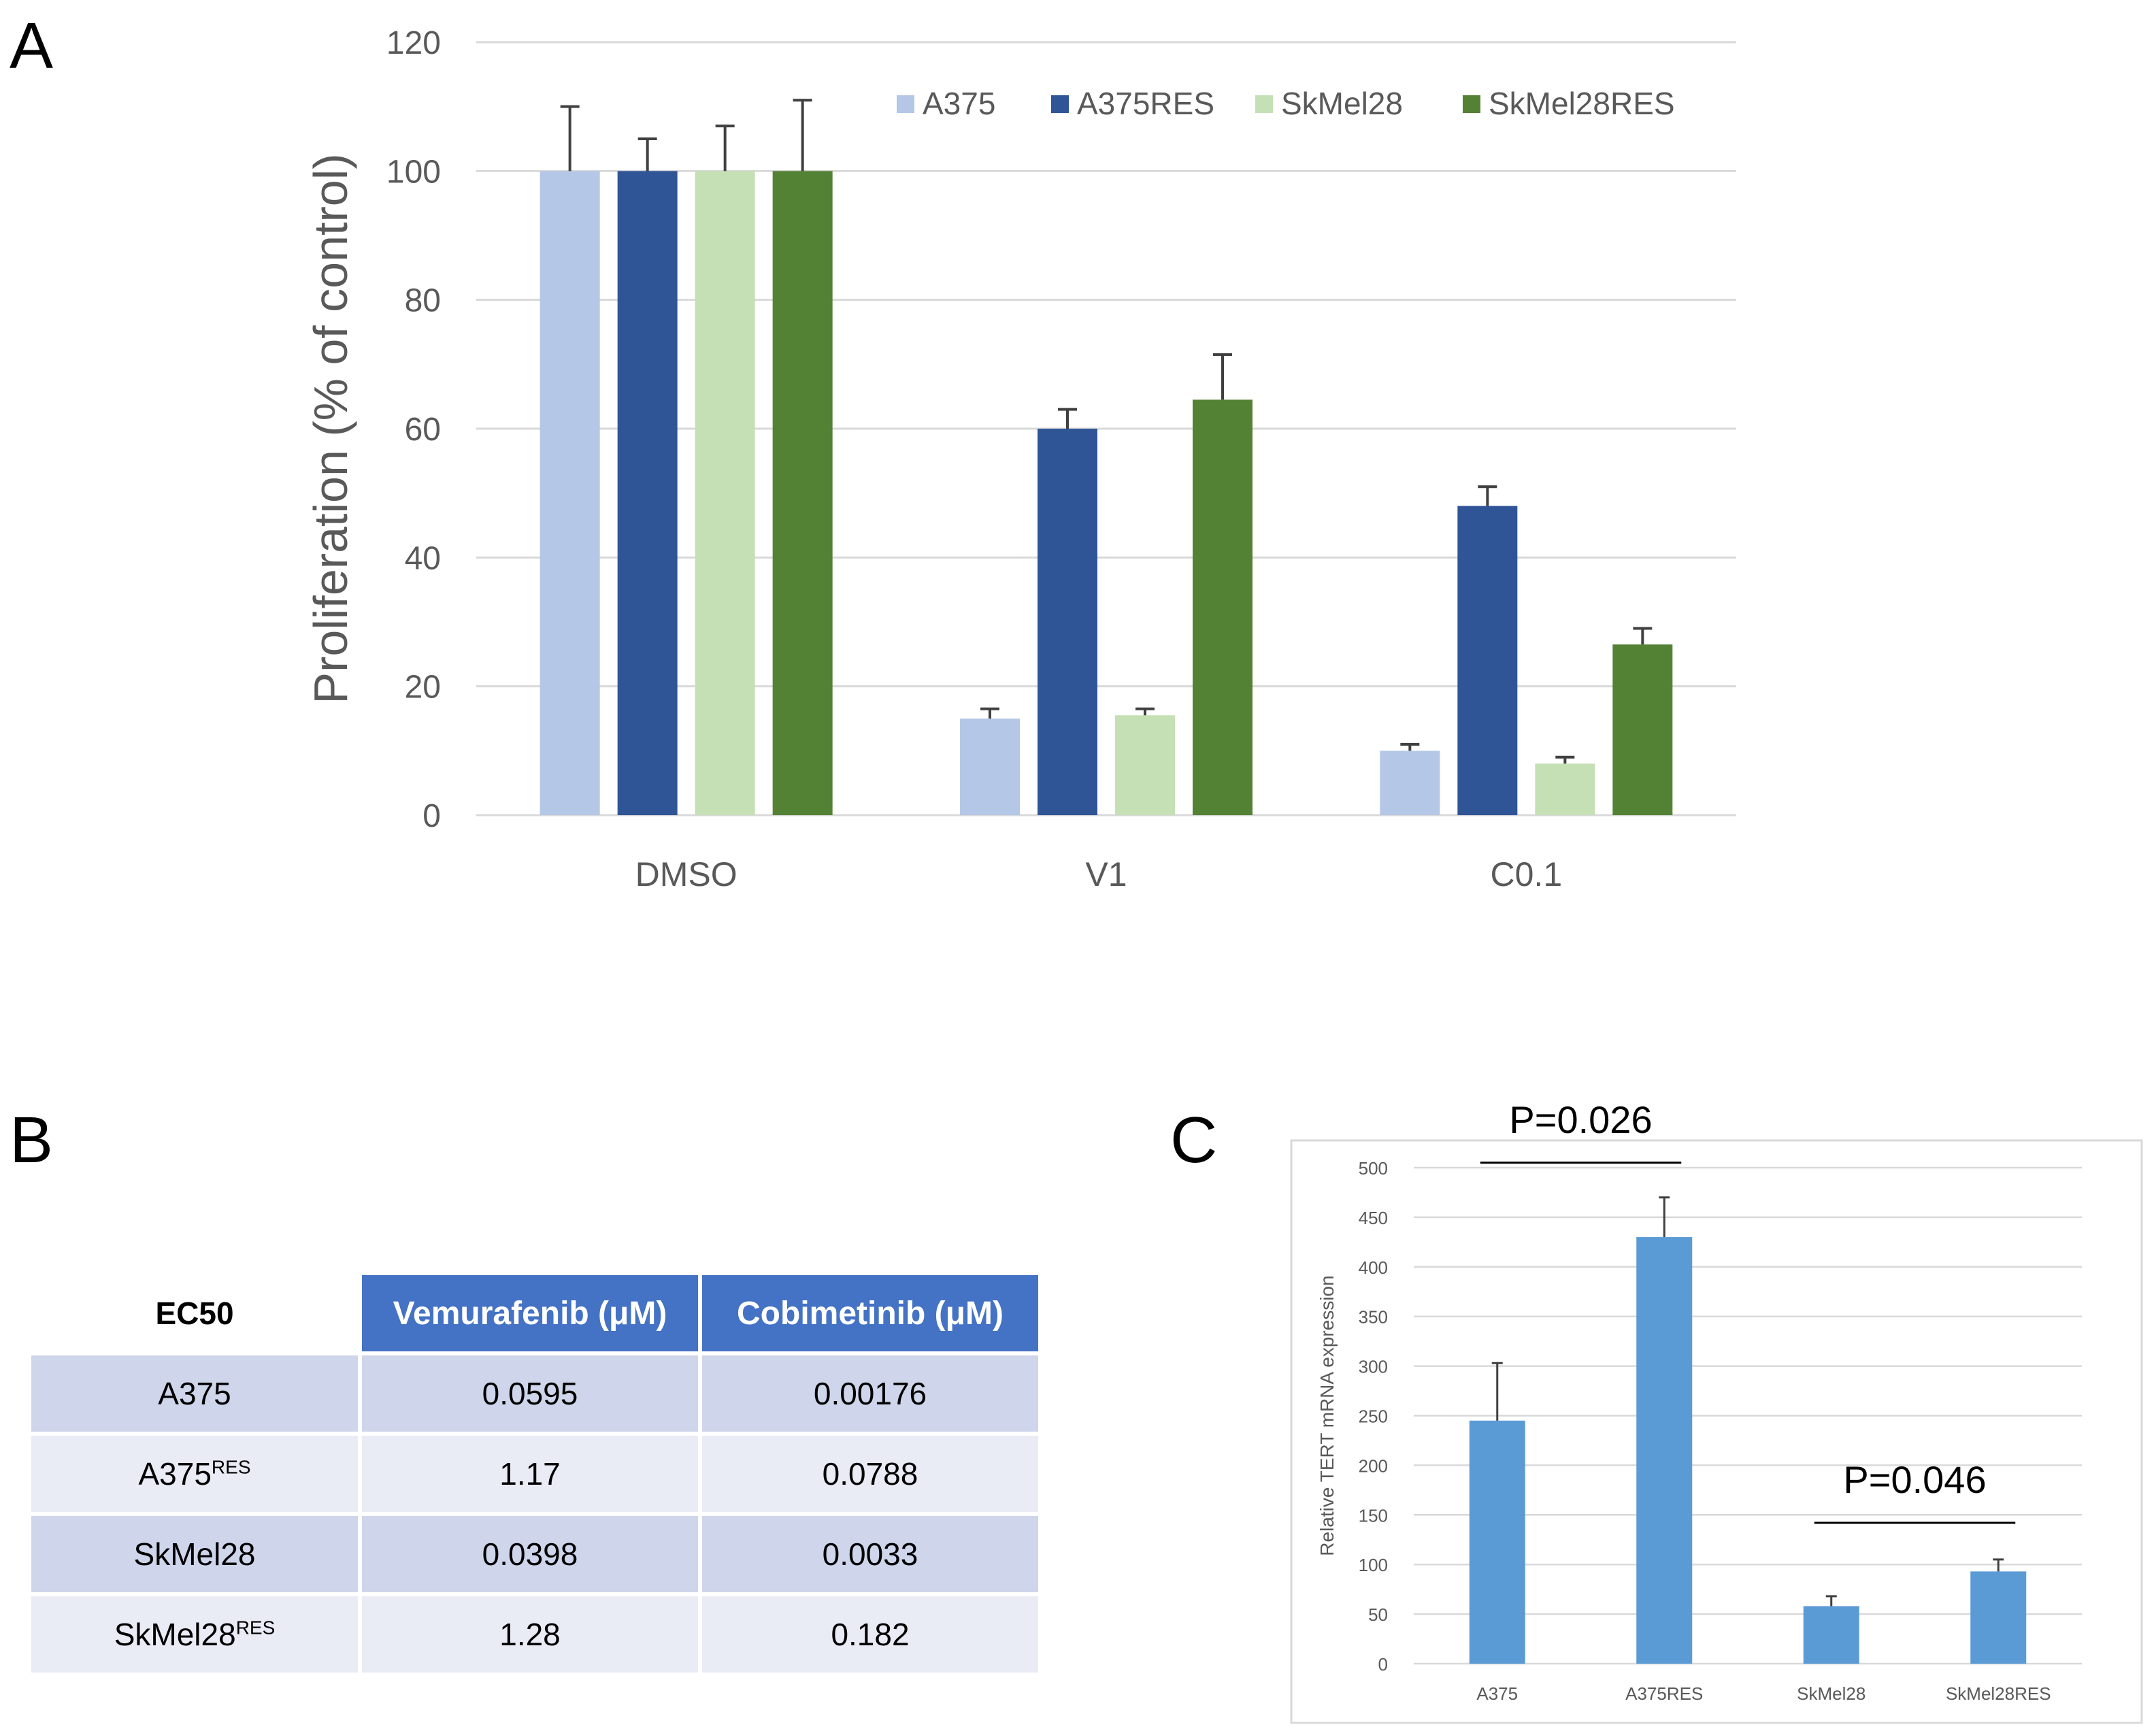 The image size is (2156, 1729). What do you see at coordinates (870, 1313) in the screenshot?
I see `cobimetinib-header: Cobimetinib (μM)` at bounding box center [870, 1313].